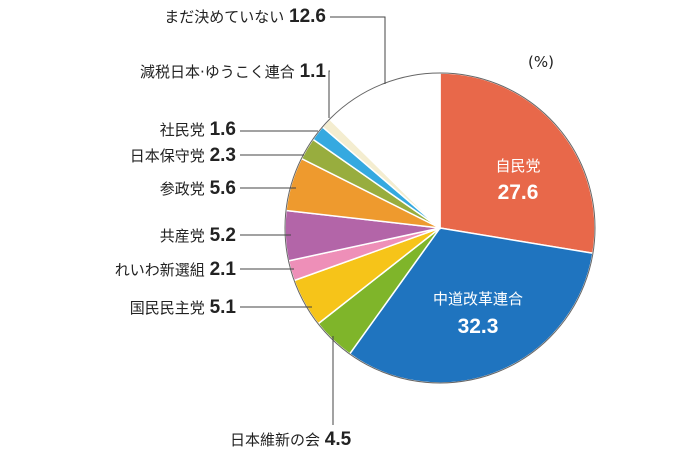 This screenshot has height=455, width=683. I want to click on slice-label: 国民民主党 5.1, so click(183, 307).